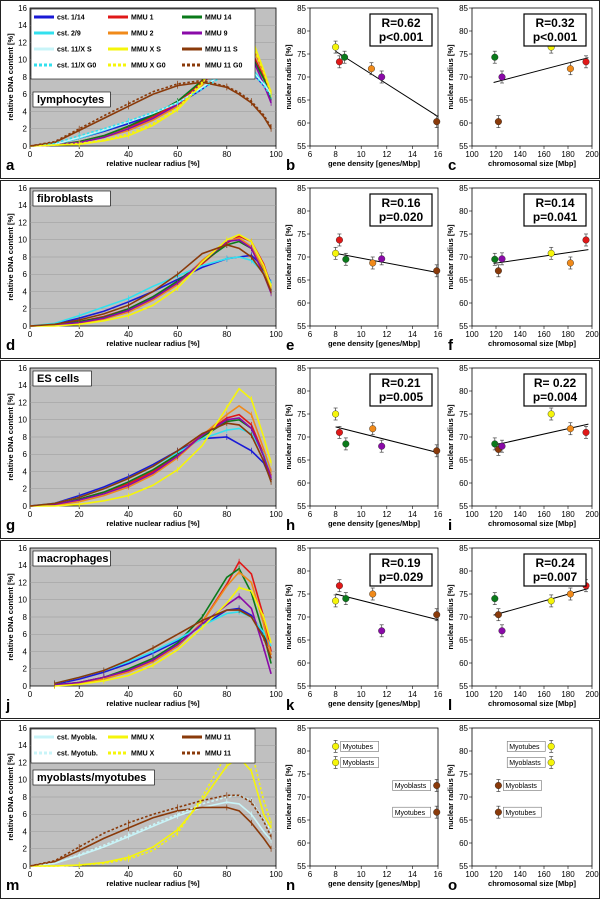  What do you see at coordinates (73, 559) in the screenshot?
I see `cell-type-title: macrophages` at bounding box center [73, 559].